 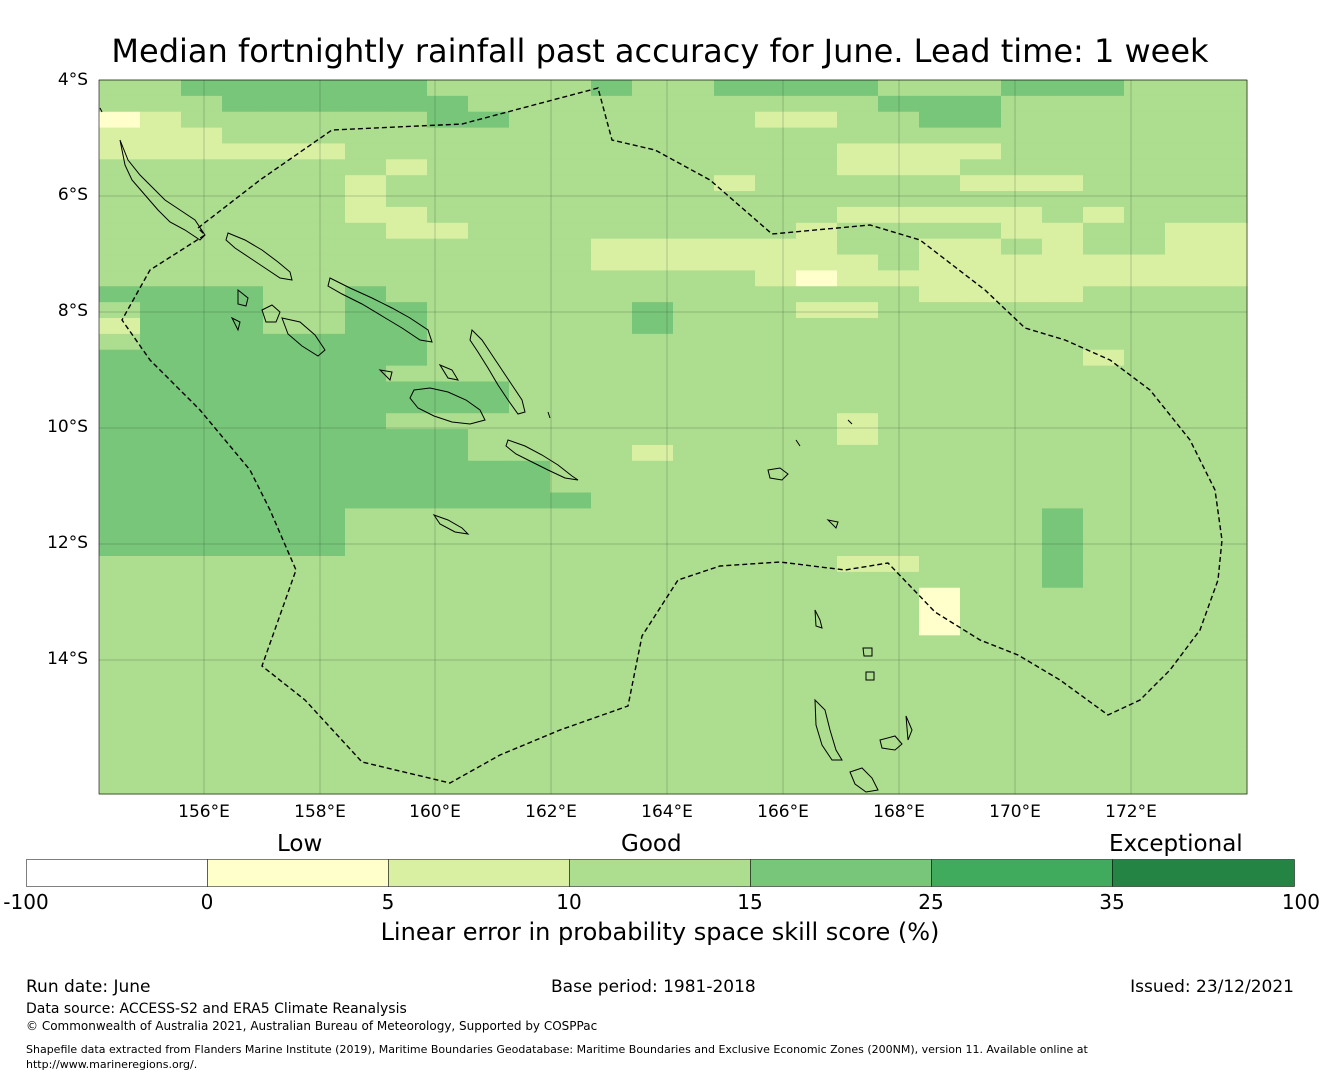 What do you see at coordinates (72, 80) in the screenshot?
I see `lat-label-4s: 4°S` at bounding box center [72, 80].